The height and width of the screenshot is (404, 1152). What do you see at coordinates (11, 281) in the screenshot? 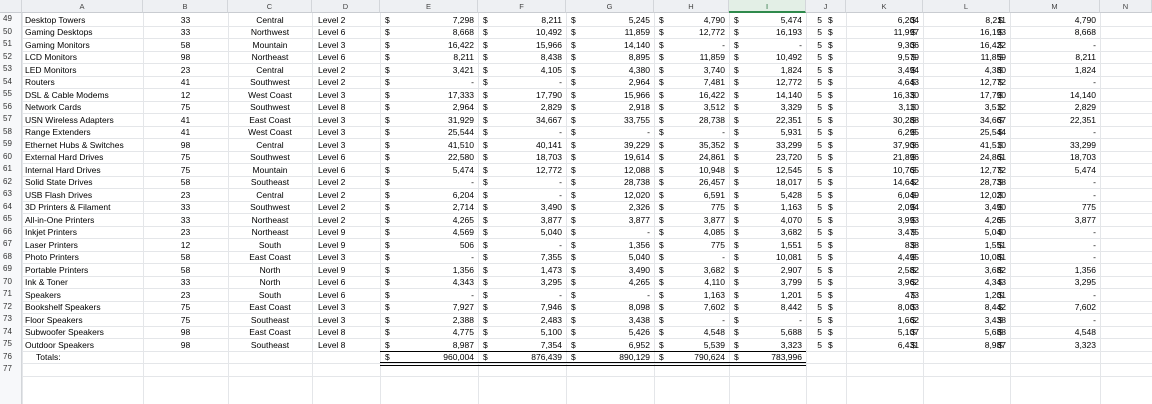
I see `row-header: 70` at bounding box center [11, 281].